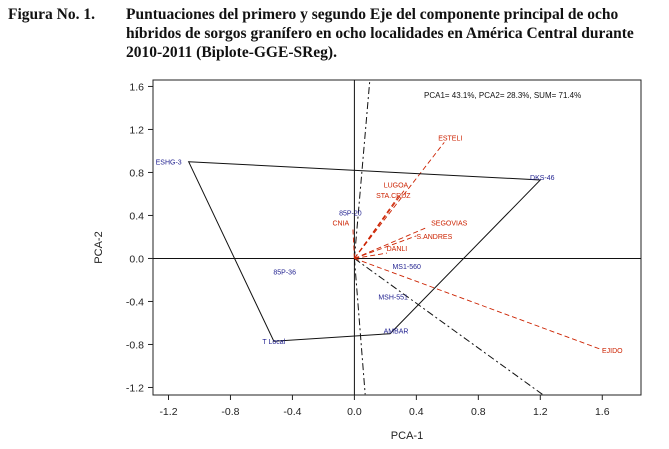  Describe the element at coordinates (397, 249) in the screenshot. I see `environment-label: DANLI` at that location.